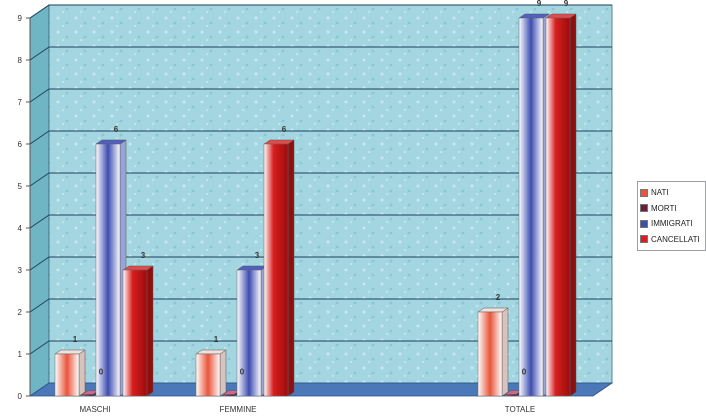 This screenshot has height=419, width=706. Describe the element at coordinates (660, 193) in the screenshot. I see `legend-label-nati: NATI` at that location.